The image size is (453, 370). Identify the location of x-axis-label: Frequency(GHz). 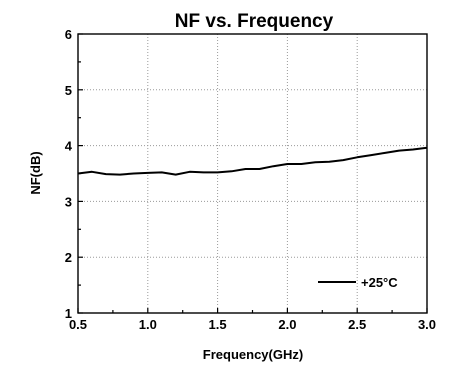
(253, 354).